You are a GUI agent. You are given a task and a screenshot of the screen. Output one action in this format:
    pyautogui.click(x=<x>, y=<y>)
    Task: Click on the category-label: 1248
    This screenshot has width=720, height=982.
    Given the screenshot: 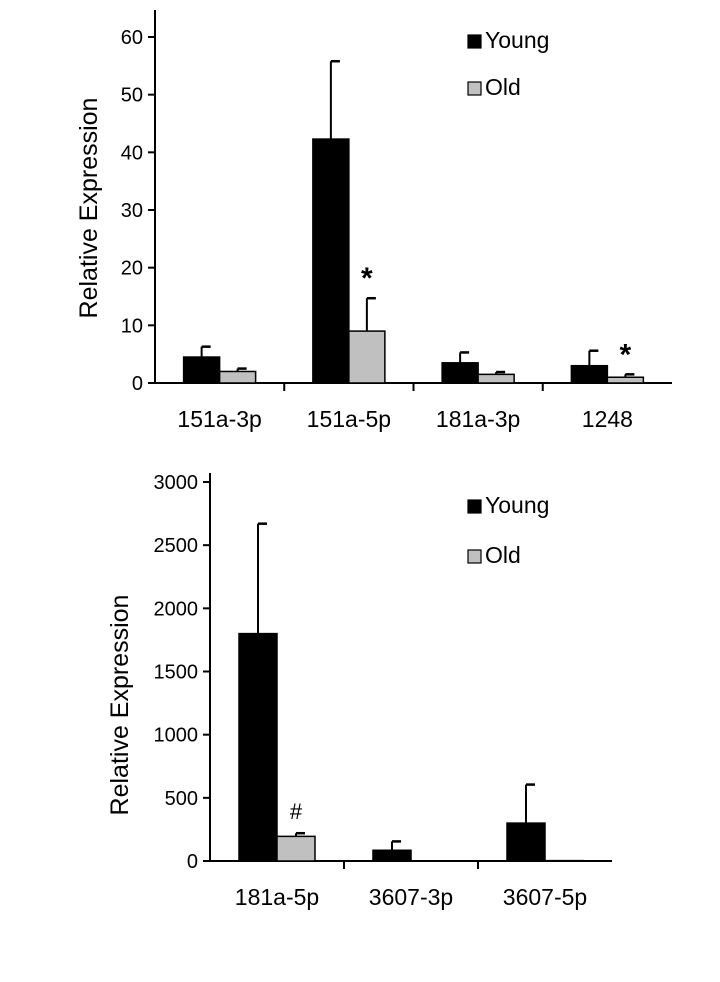 What is the action you would take?
    pyautogui.click(x=607, y=419)
    